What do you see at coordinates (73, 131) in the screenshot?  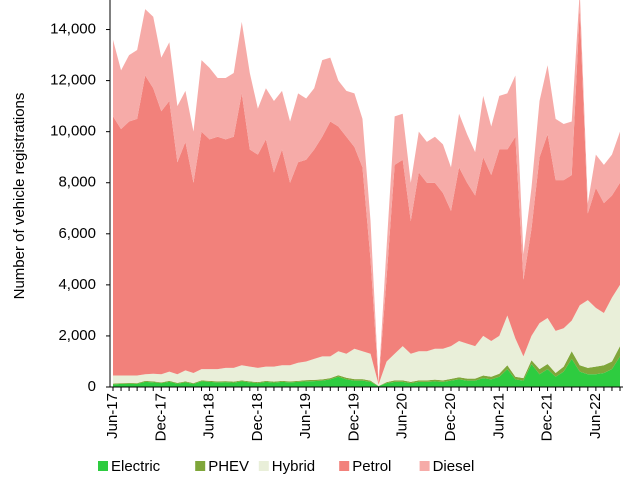 I see `y-tick-label: 10,000` at bounding box center [73, 131].